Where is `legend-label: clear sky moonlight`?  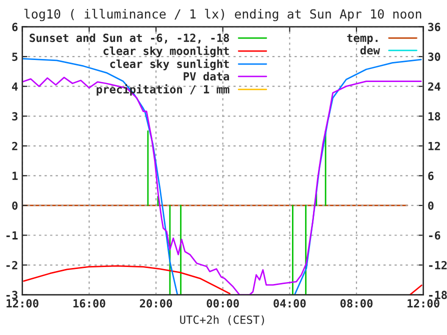 legend-label: clear sky moonlight is located at coordinates (166, 52).